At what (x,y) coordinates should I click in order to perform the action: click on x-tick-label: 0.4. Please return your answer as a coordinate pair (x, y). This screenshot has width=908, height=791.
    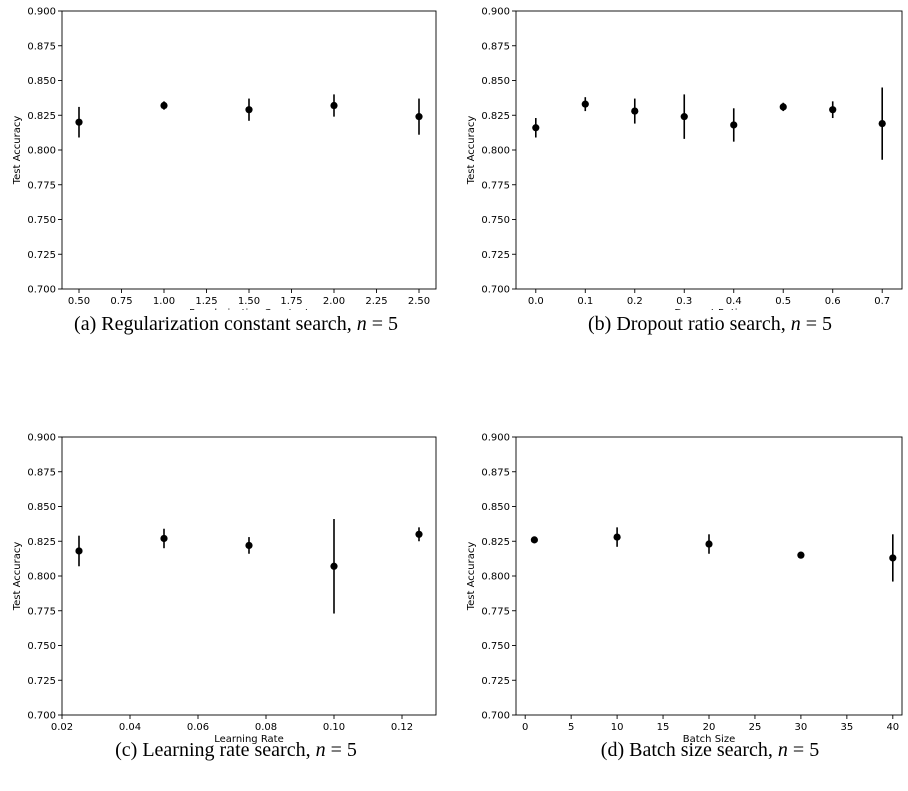
    Looking at the image, I should click on (734, 301).